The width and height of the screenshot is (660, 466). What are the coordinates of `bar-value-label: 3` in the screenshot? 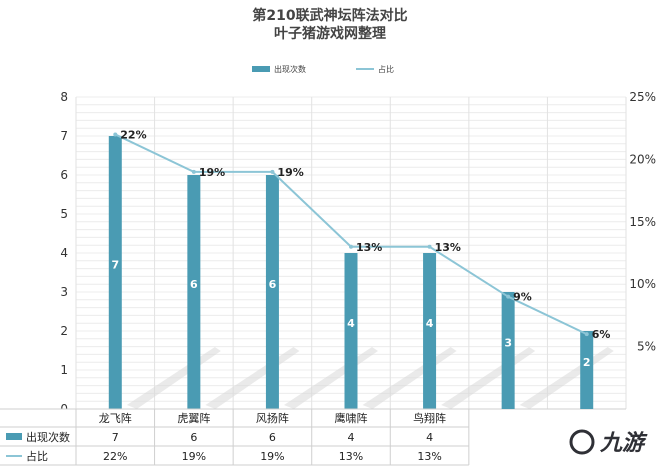 It's located at (508, 343).